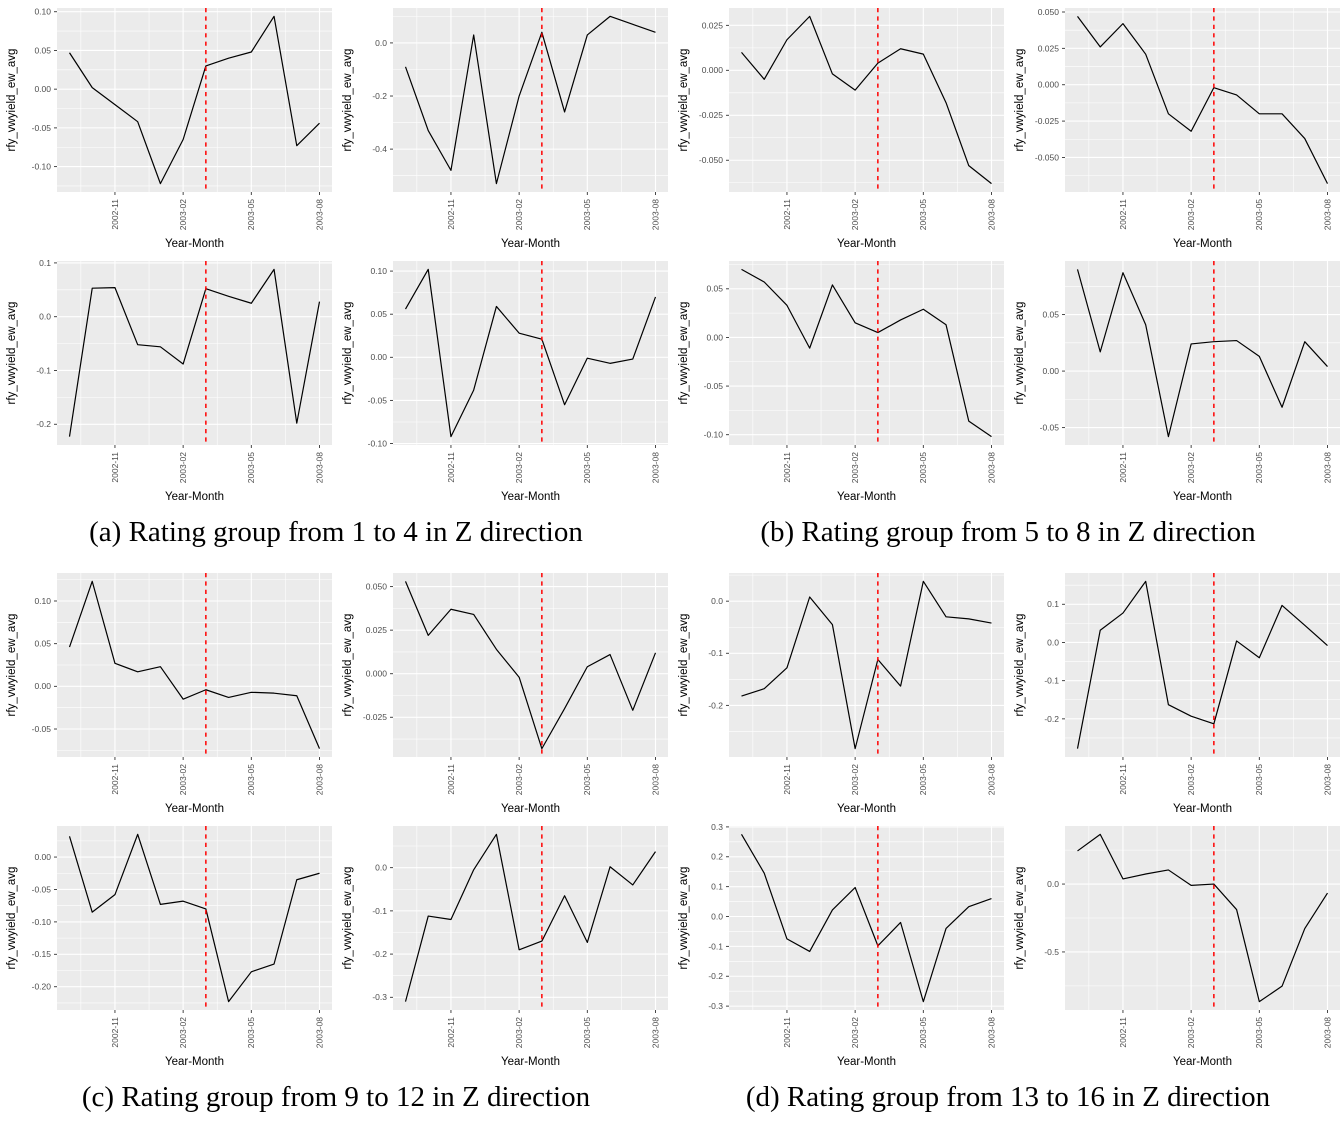 The width and height of the screenshot is (1344, 1131). What do you see at coordinates (379, 149) in the screenshot?
I see `y-tick-label: -0.4` at bounding box center [379, 149].